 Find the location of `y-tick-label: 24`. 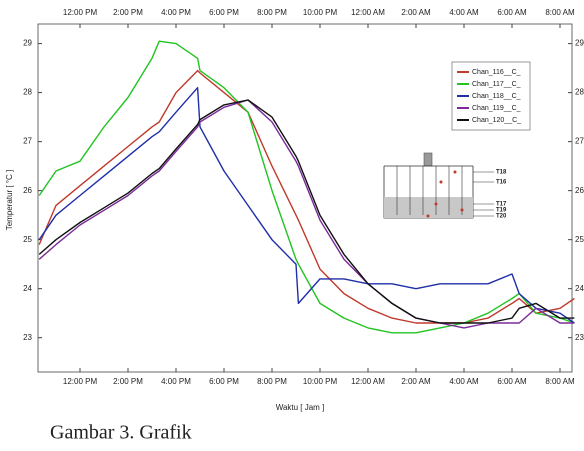

y-tick-label: 24 is located at coordinates (27, 288).